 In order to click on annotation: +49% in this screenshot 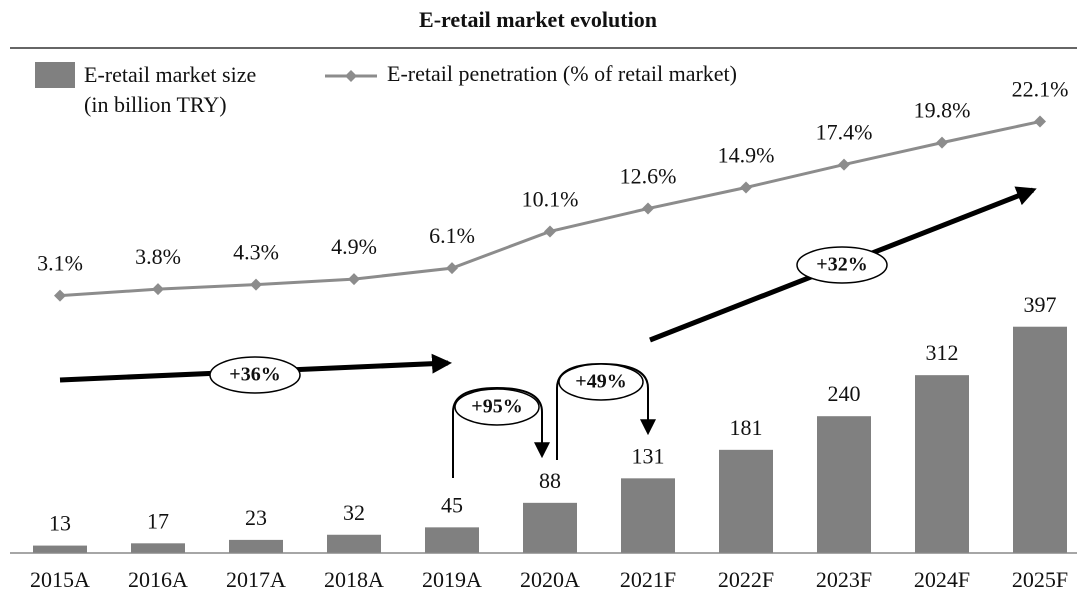, I will do `click(600, 382)`.